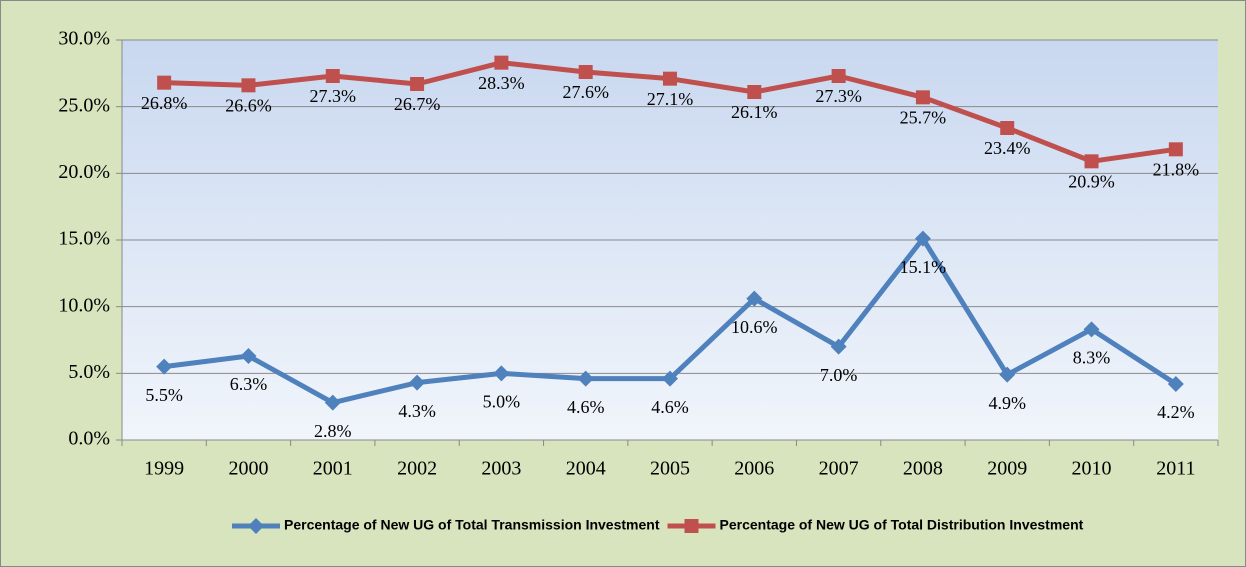  I want to click on x-tick-label: 2005, so click(670, 469).